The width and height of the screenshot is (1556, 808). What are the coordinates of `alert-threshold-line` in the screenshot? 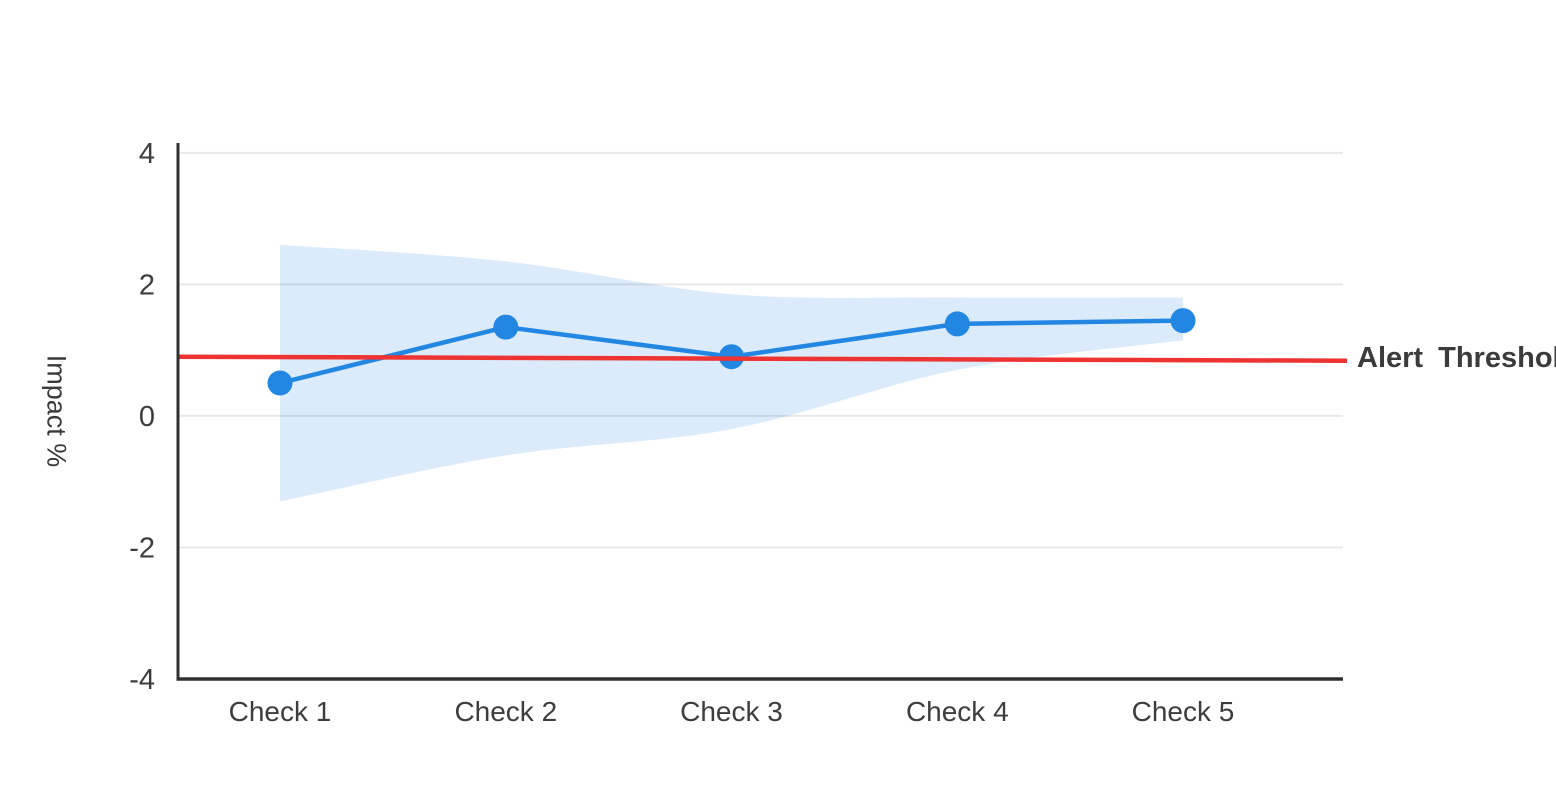 It's located at (762, 358).